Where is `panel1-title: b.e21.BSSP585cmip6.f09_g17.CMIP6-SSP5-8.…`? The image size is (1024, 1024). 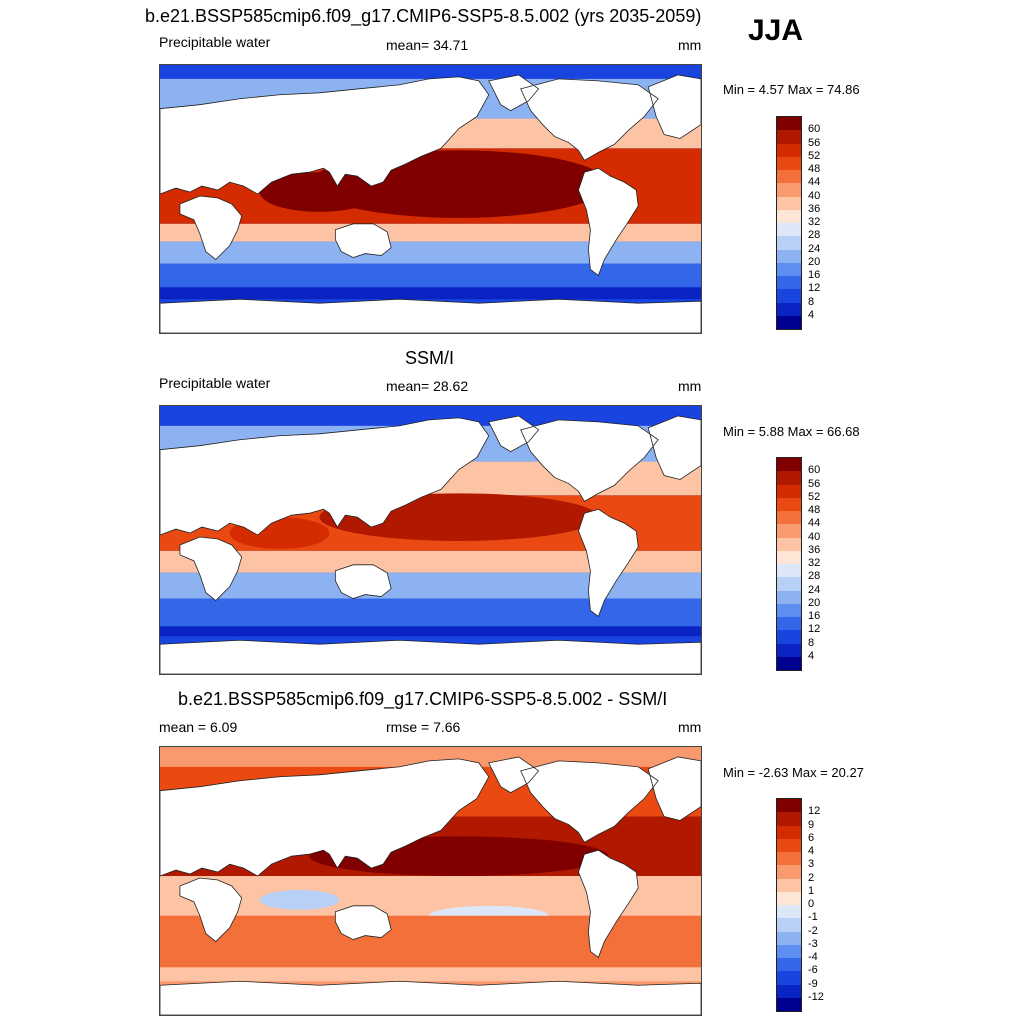 panel1-title: b.e21.BSSP585cmip6.f09_g17.CMIP6-SSP5-8.… is located at coordinates (423, 16).